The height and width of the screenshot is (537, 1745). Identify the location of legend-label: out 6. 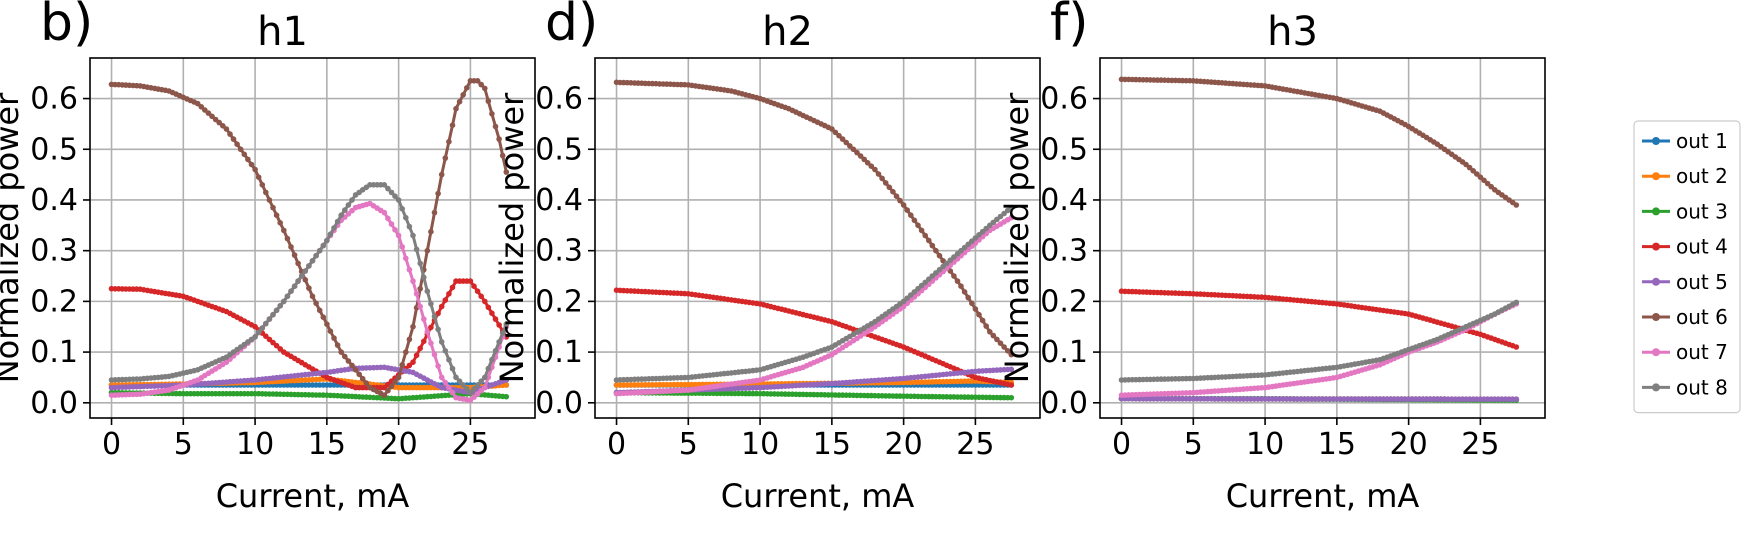
(1702, 317).